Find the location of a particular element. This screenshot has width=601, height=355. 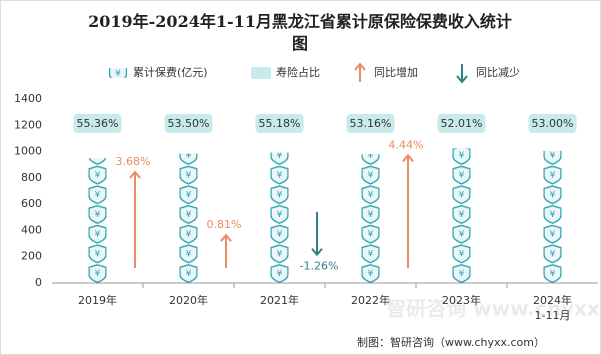

x-tick-label: 2020年 is located at coordinates (188, 300).